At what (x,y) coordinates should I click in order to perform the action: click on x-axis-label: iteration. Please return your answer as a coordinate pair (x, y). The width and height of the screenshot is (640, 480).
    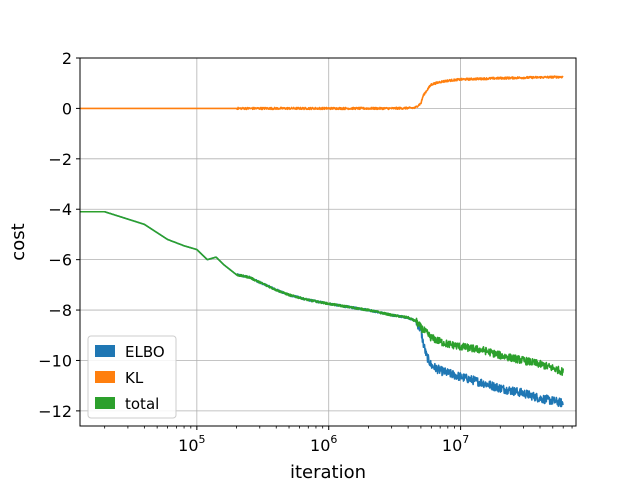
    Looking at the image, I should click on (328, 471).